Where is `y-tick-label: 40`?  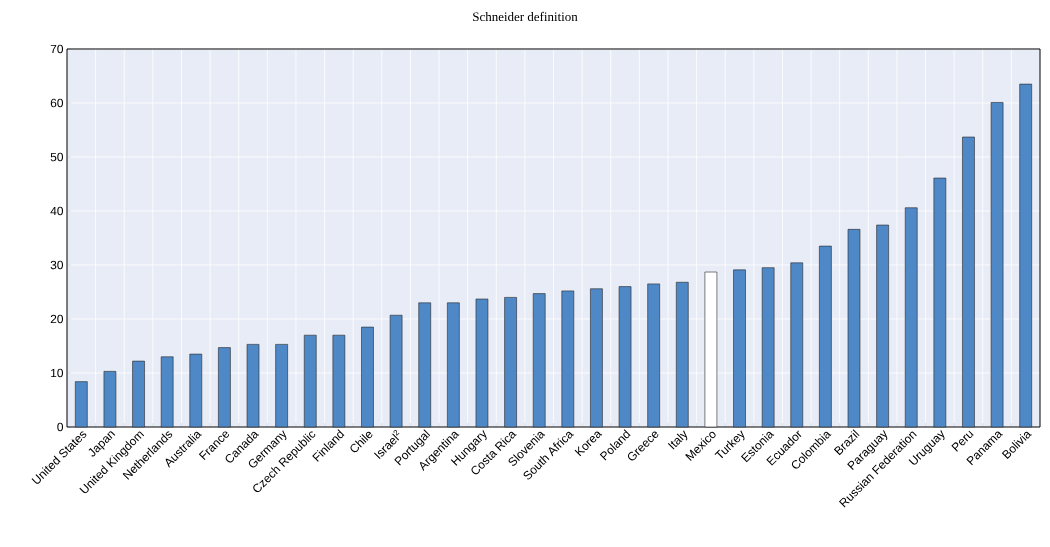
y-tick-label: 40 is located at coordinates (57, 211).